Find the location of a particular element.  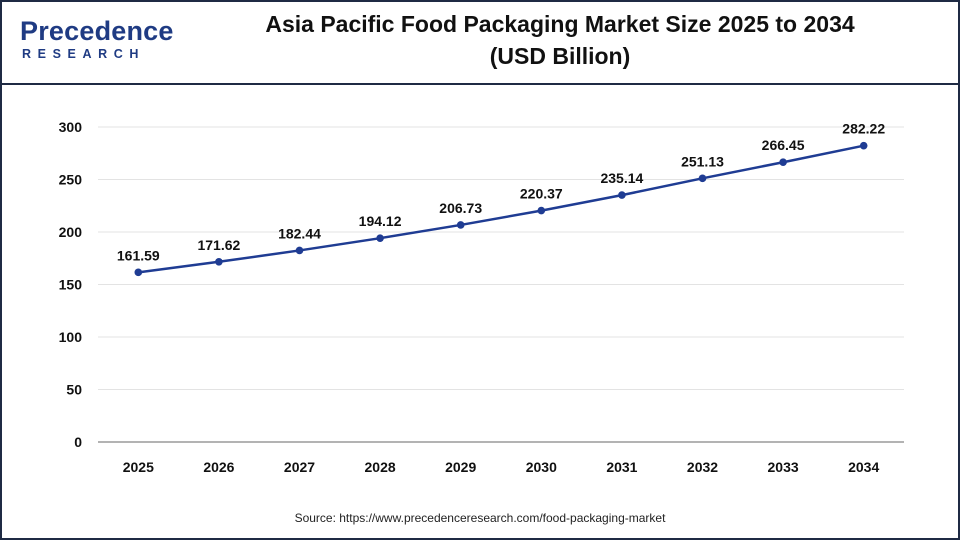

x-tick-label: 2025 is located at coordinates (138, 467).